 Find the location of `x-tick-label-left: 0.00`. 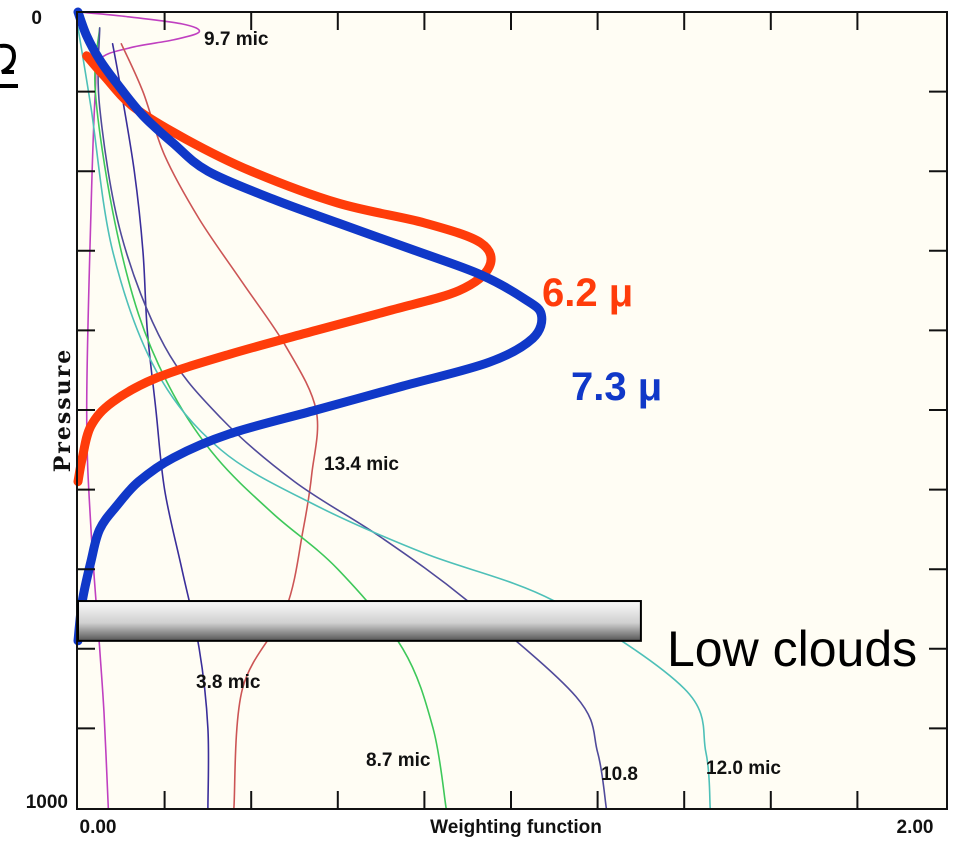

x-tick-label-left: 0.00 is located at coordinates (98, 827).